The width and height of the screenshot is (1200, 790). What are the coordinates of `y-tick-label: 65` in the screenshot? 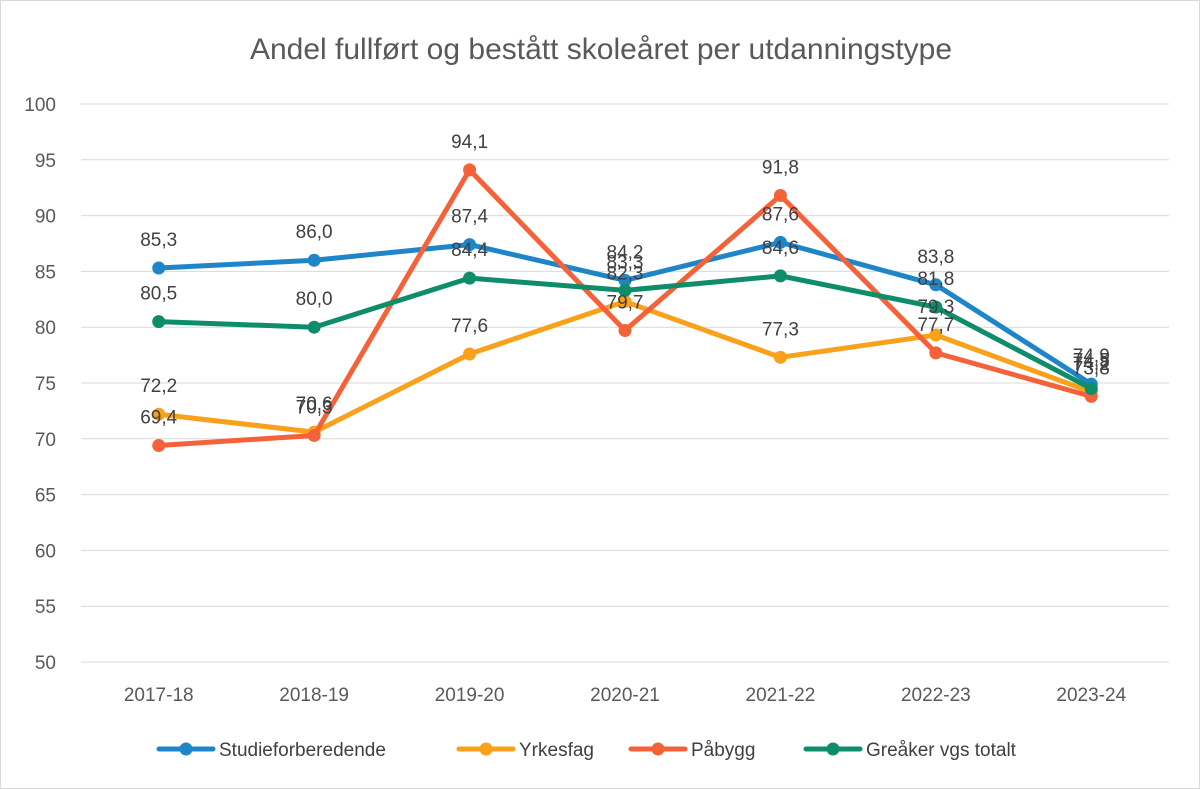 It's located at (45, 496).